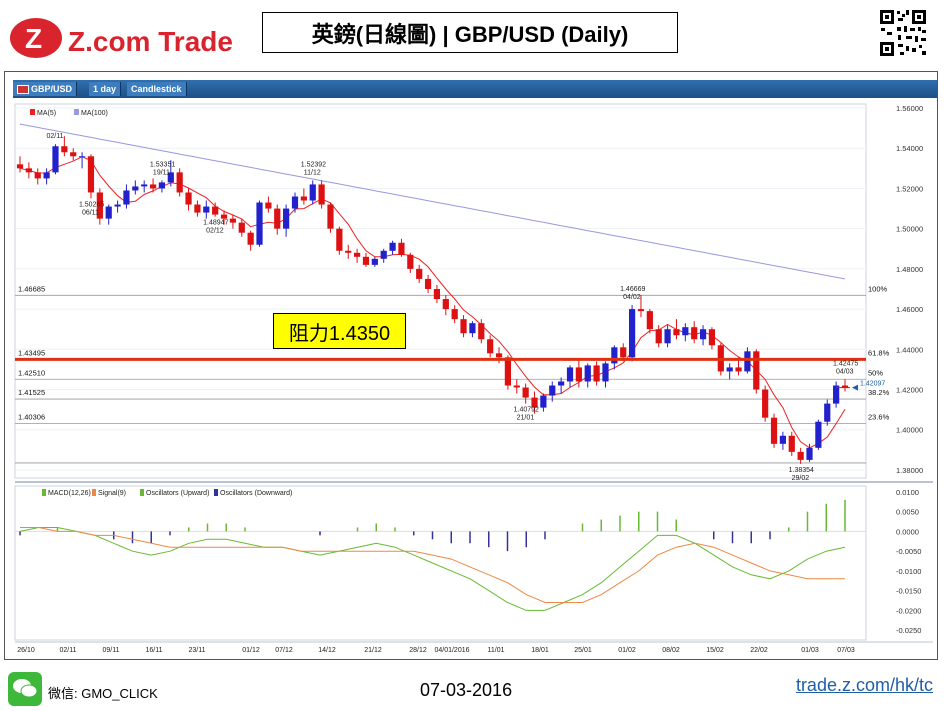 This screenshot has height=711, width=945. I want to click on fib-percent-label: 50%, so click(875, 372).